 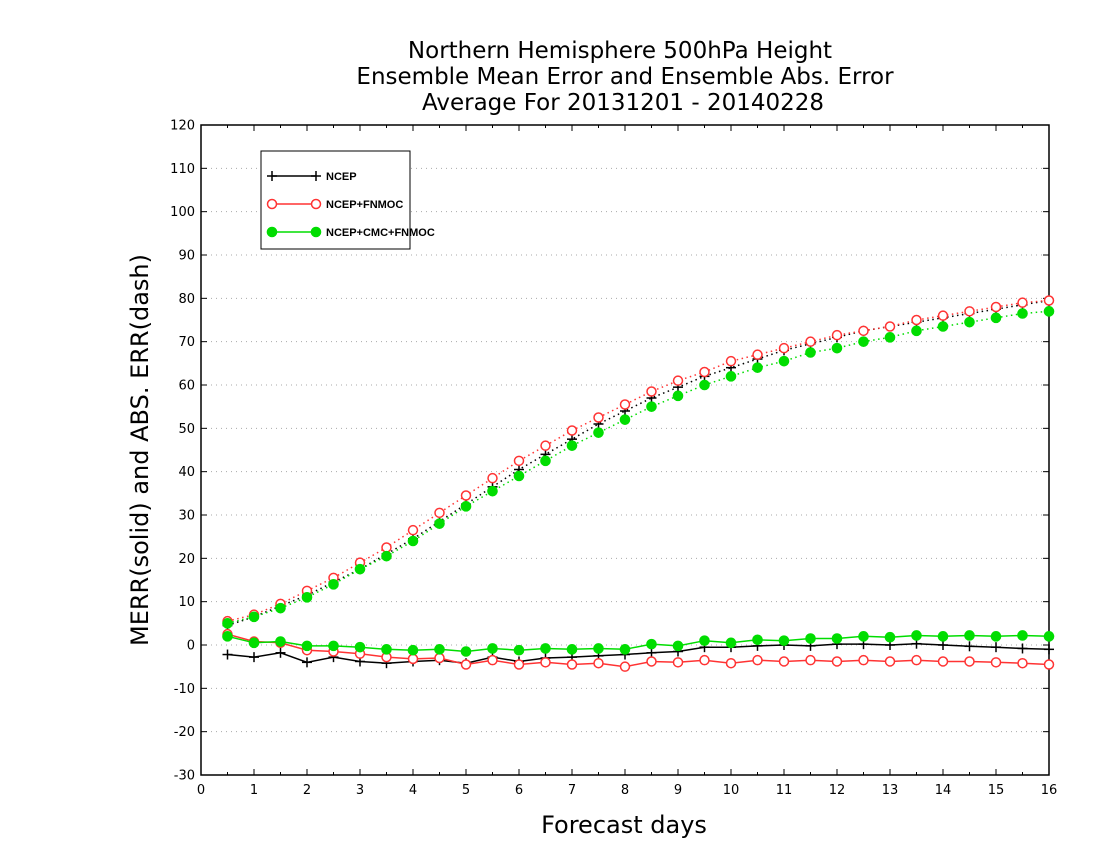 I want to click on y-tick-label: 100, so click(x=182, y=212).